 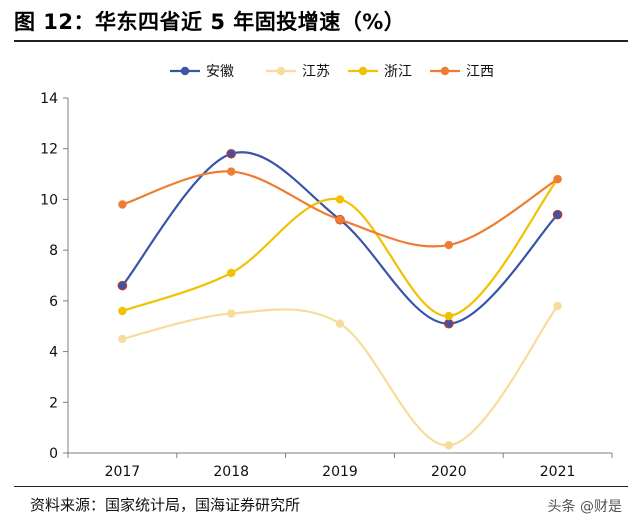 I want to click on x-tick-label: 2020, so click(x=449, y=472).